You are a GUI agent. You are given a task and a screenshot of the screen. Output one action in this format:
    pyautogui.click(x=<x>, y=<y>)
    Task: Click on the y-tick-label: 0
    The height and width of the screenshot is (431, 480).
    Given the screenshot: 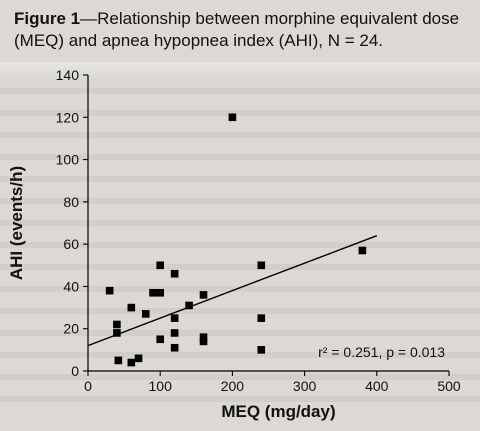 What is the action you would take?
    pyautogui.click(x=75, y=371)
    